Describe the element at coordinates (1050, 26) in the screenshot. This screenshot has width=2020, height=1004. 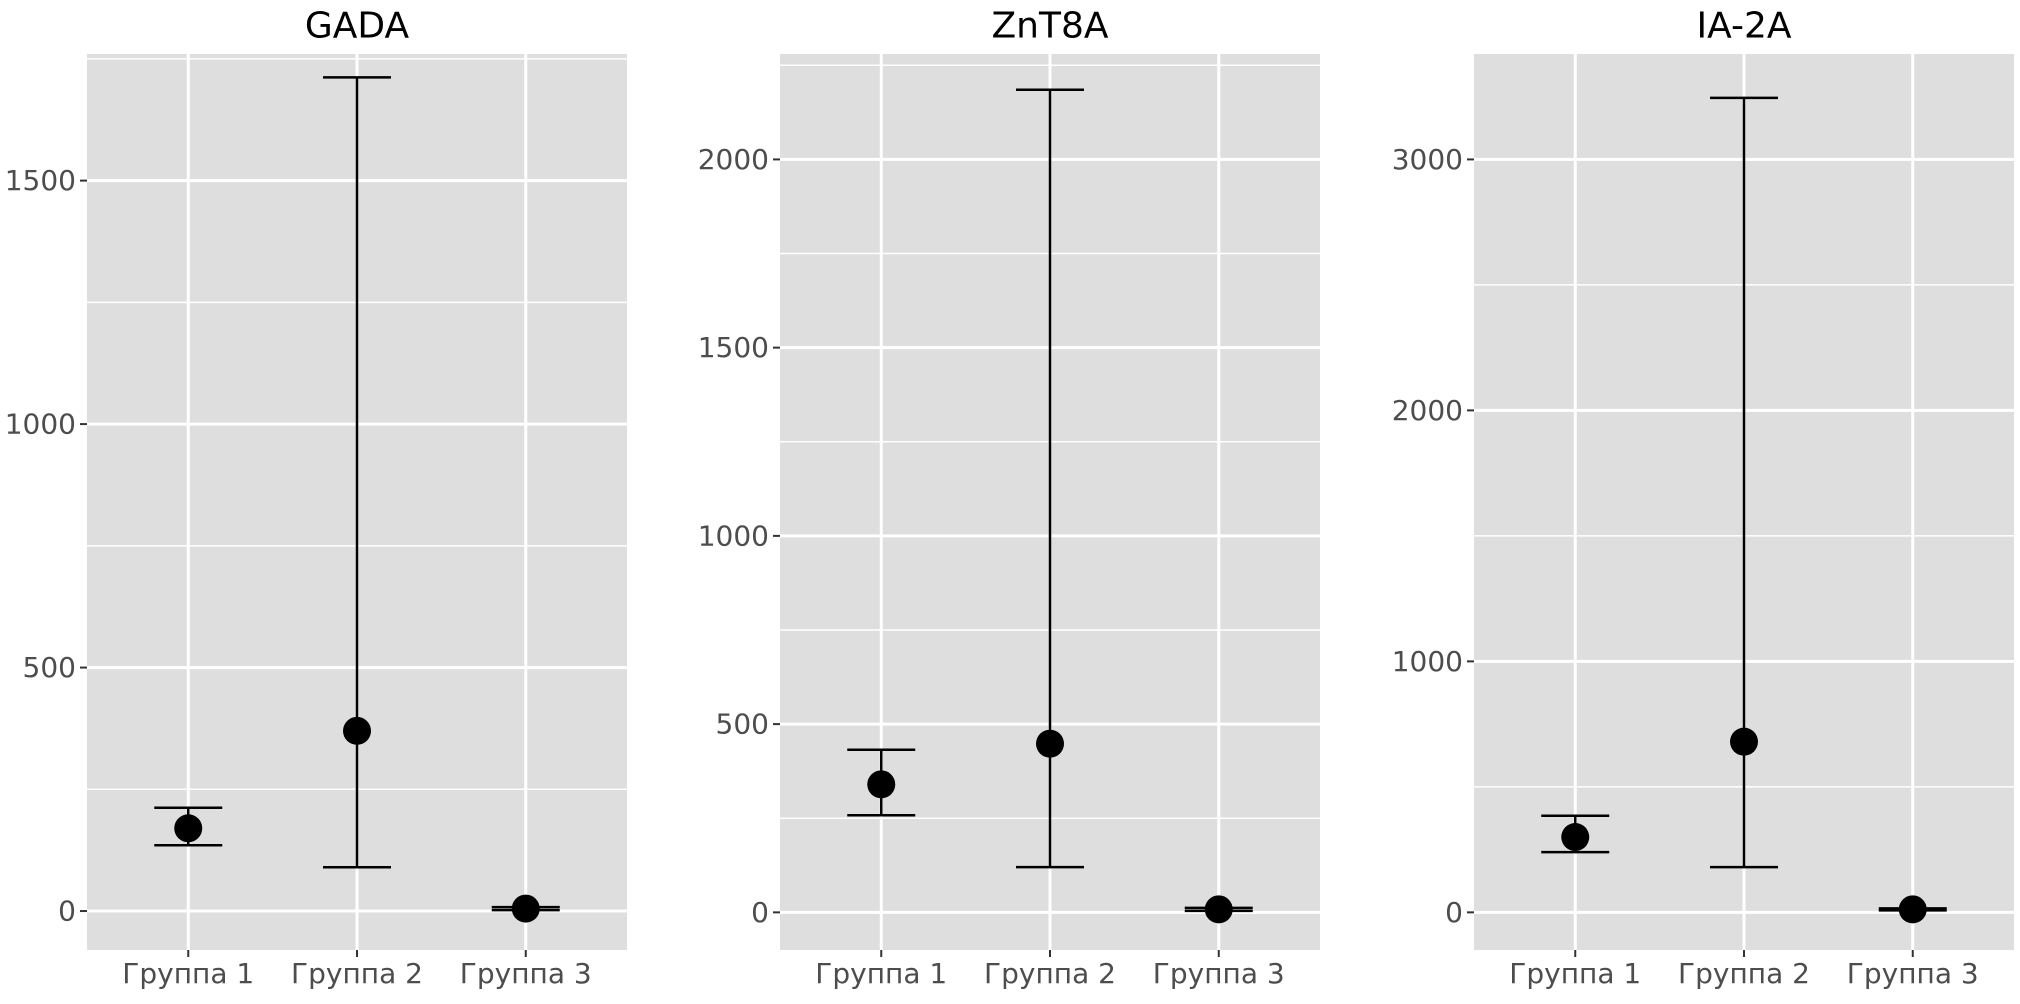
I see `panel-title: ZnT8A` at that location.